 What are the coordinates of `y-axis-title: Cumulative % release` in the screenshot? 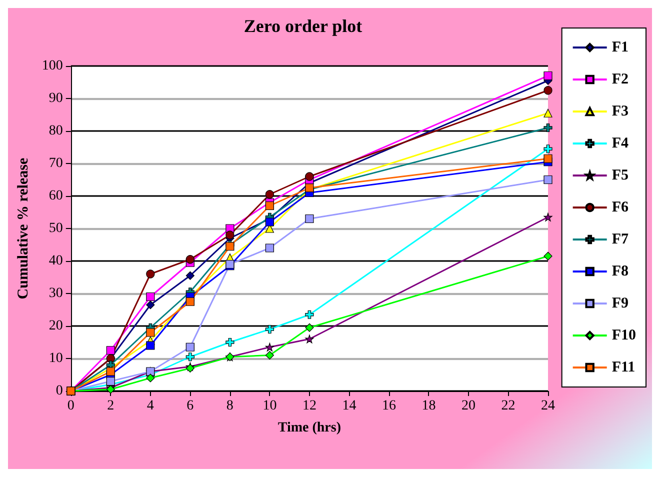 It's located at (24, 228).